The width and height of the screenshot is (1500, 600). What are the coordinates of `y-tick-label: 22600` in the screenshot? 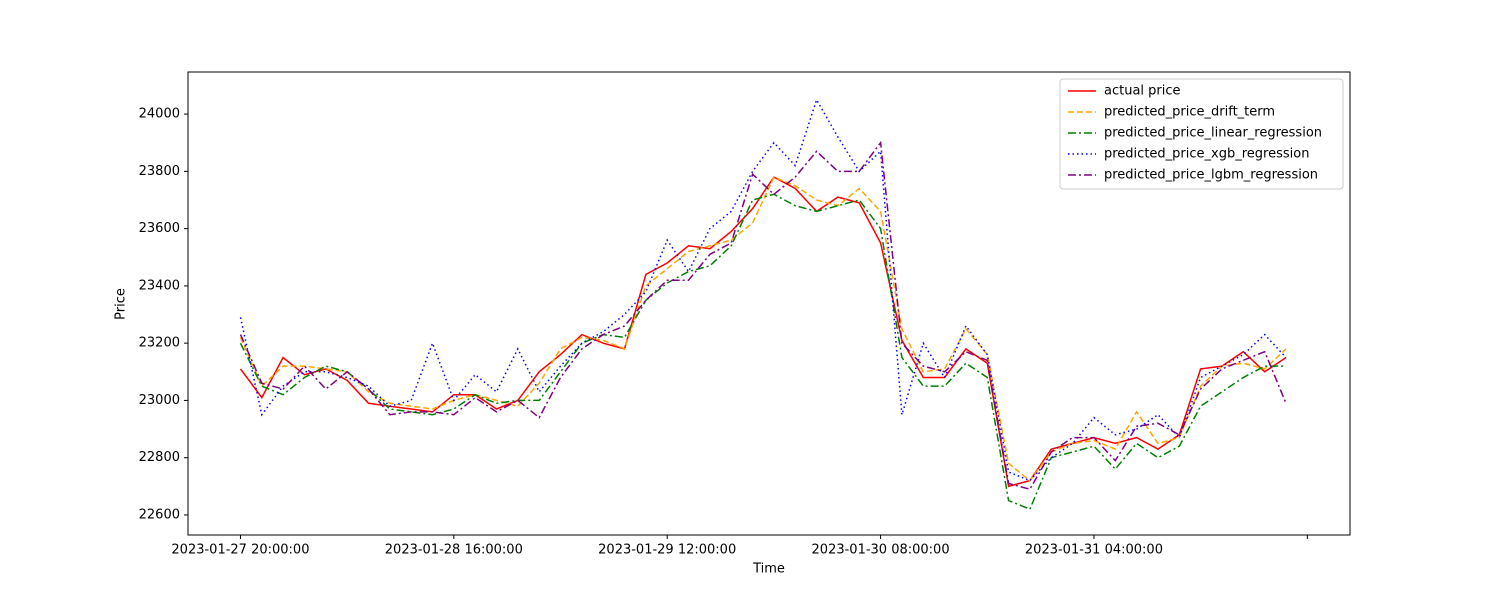 It's located at (159, 514).